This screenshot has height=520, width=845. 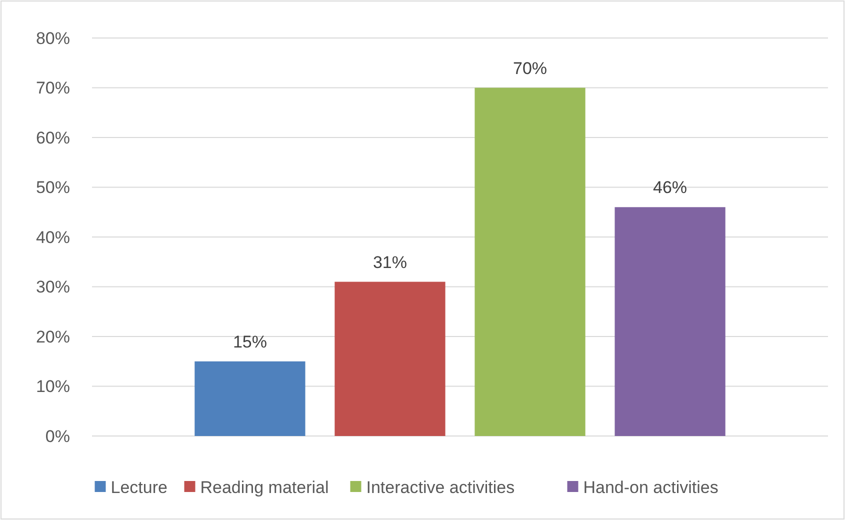 What do you see at coordinates (53, 88) in the screenshot?
I see `y-tick-label: 70%` at bounding box center [53, 88].